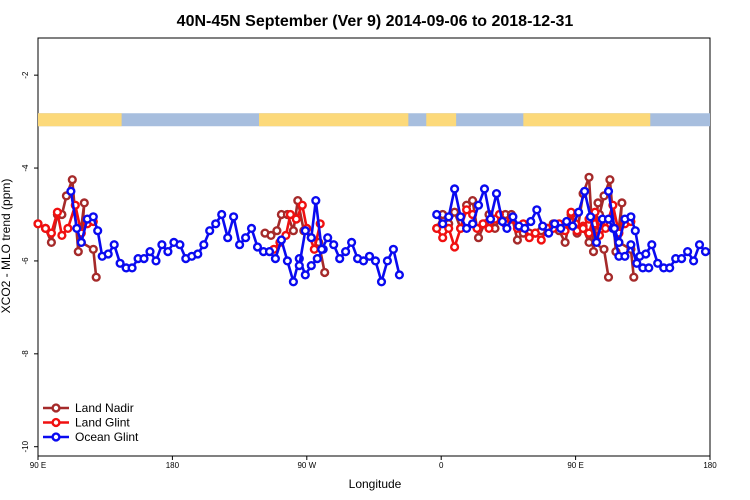  What do you see at coordinates (375, 484) in the screenshot?
I see `x-axis-label: Longitude` at bounding box center [375, 484].